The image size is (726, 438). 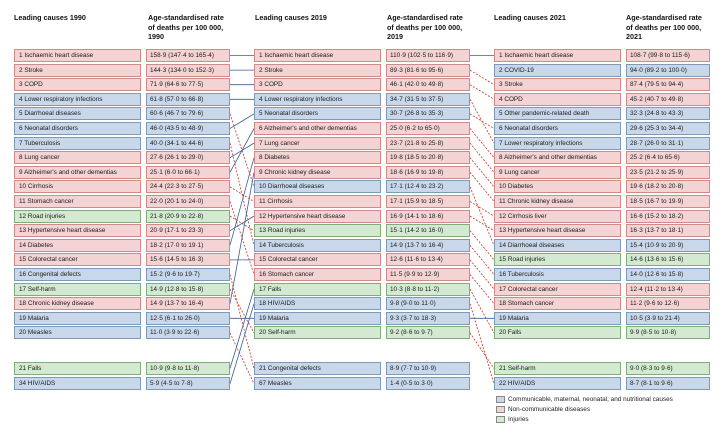 What do you see at coordinates (428, 85) in the screenshot?
I see `rate-cell-2019: 46·1 (42·0 to 49·8)` at bounding box center [428, 85].